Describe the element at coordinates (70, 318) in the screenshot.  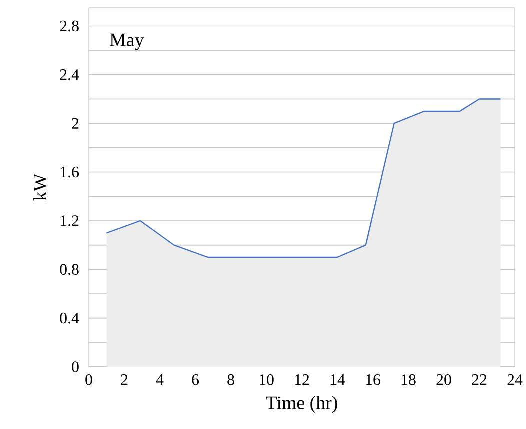
I see `y-tick-label: 0.4` at that location.